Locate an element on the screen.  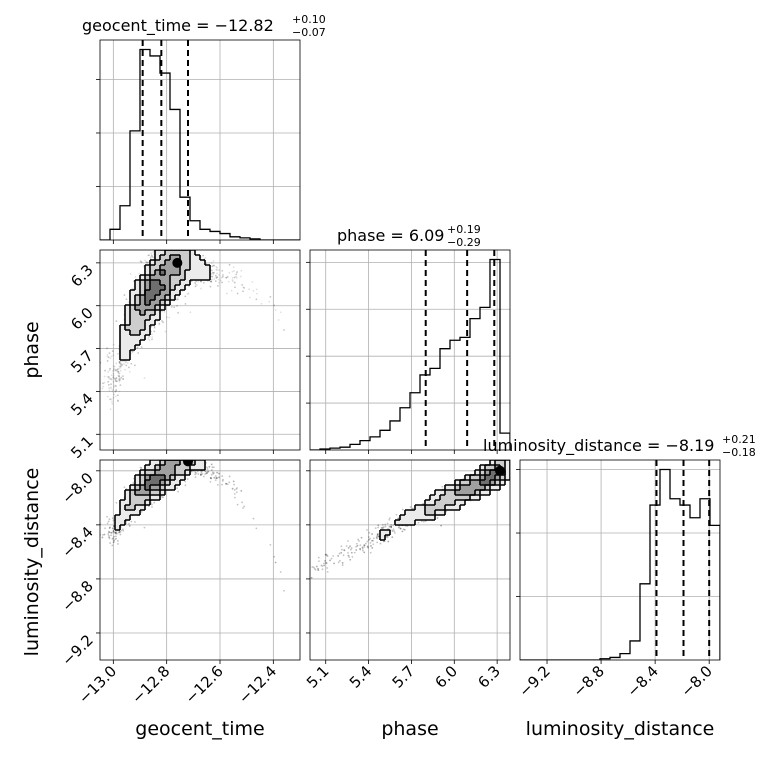
ylabel-phase: phase is located at coordinates (32, 349).